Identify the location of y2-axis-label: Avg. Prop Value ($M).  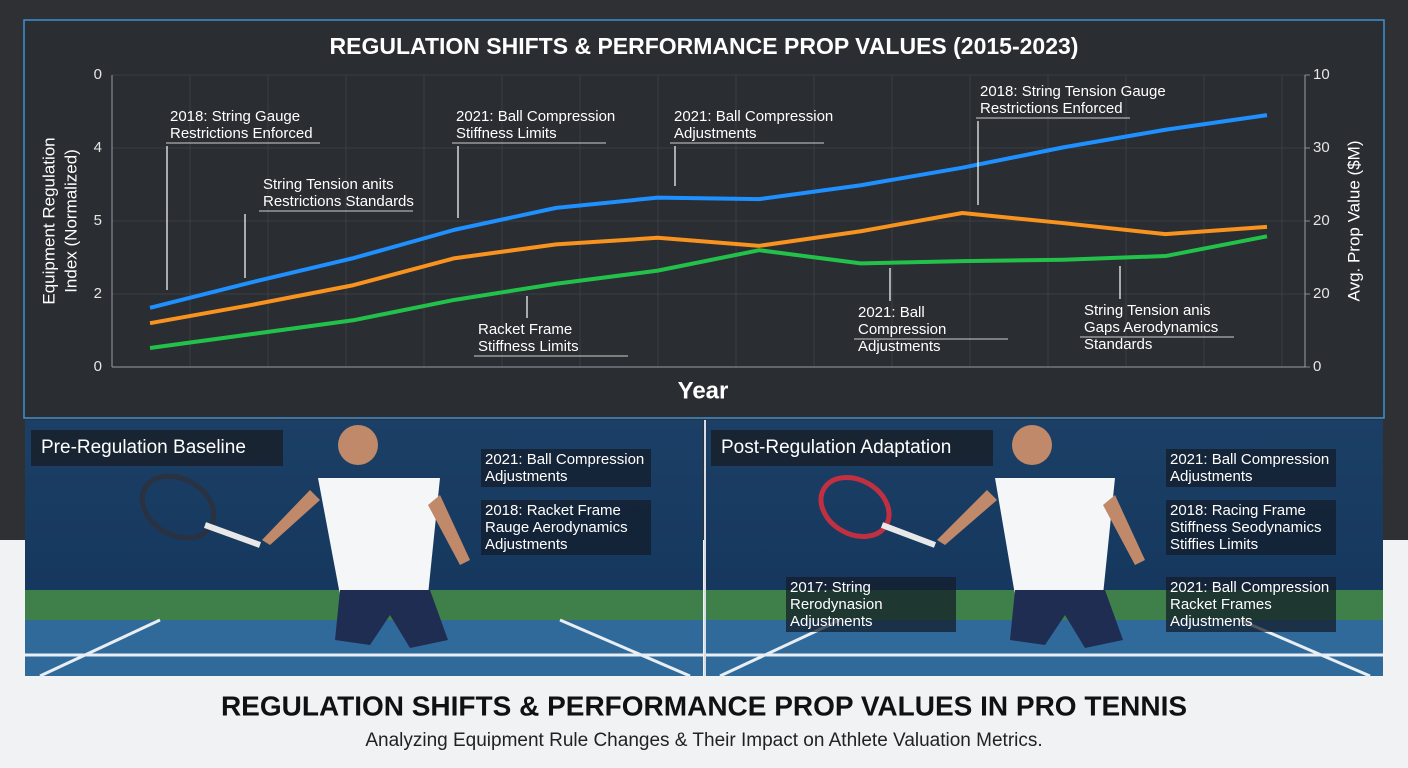
(1353, 221).